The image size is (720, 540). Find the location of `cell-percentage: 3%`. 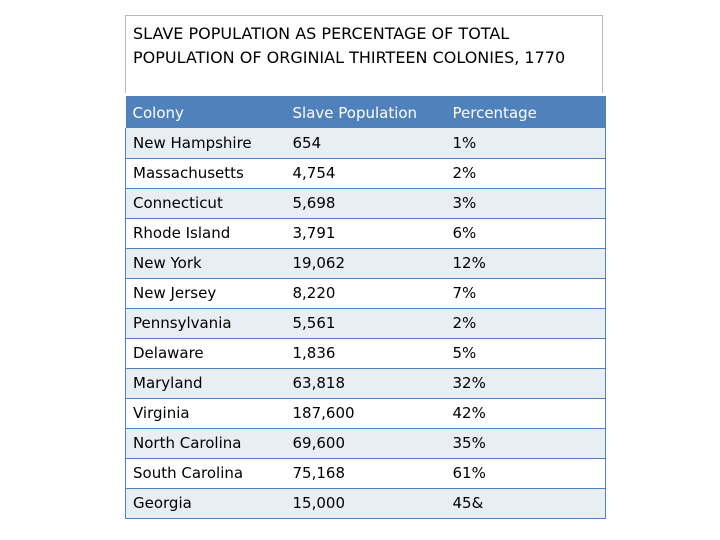

cell-percentage: 3% is located at coordinates (525, 203).